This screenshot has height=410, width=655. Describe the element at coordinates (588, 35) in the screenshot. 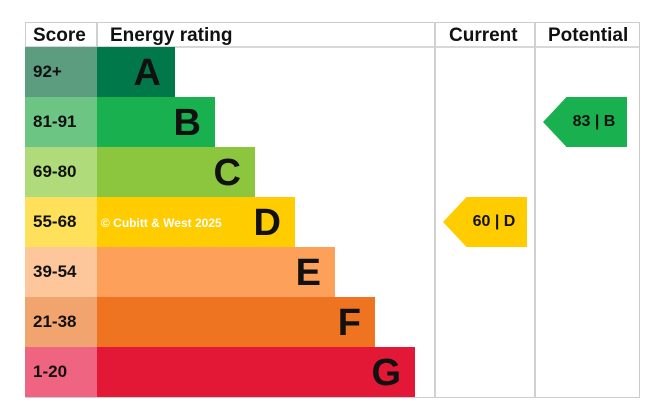

I see `potential-header: Potential` at that location.